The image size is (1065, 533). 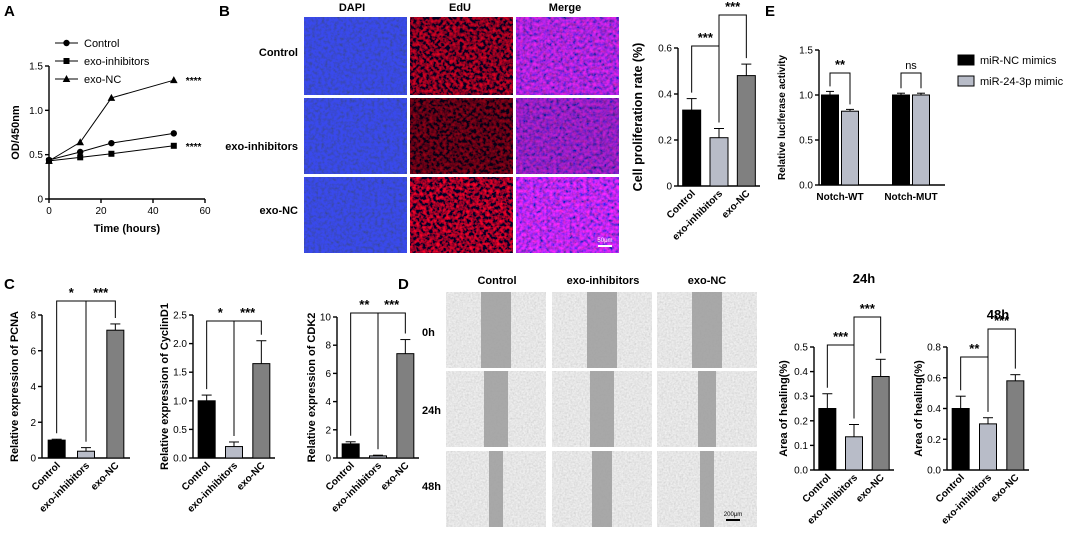 What do you see at coordinates (733, 515) in the screenshot?
I see `scale-bar-d-label: 200μm` at bounding box center [733, 515].